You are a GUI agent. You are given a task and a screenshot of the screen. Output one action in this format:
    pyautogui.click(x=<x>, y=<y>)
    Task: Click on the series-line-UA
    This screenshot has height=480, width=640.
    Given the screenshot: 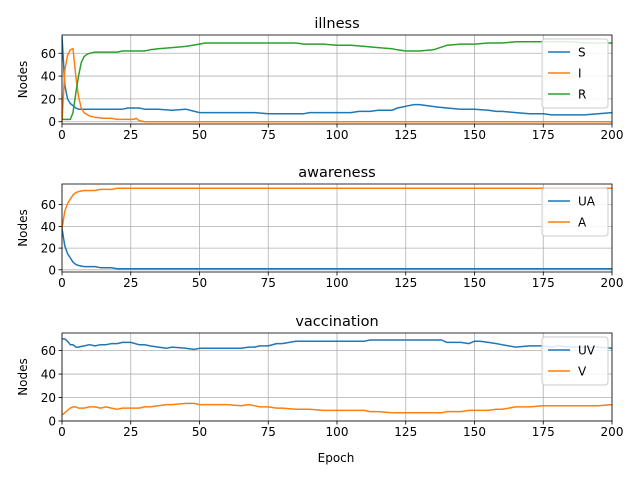 What is the action you would take?
    pyautogui.click(x=337, y=249)
    